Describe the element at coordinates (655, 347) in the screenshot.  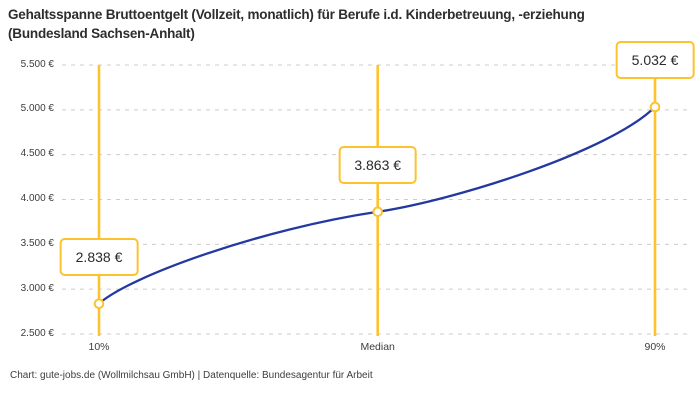
I see `x-tick-label-p90: 90%` at that location.